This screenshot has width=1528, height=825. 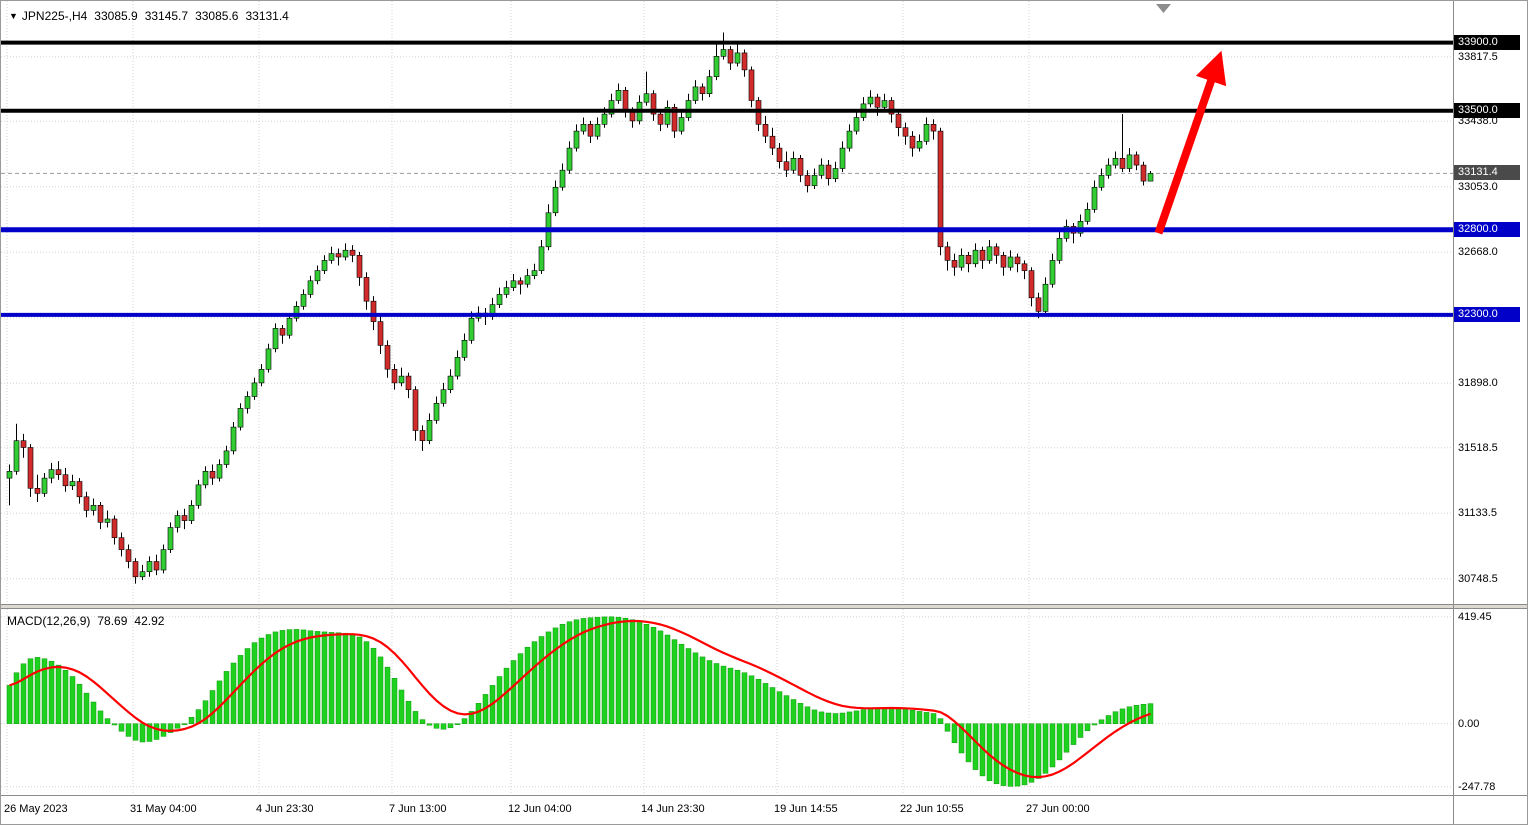 I want to click on axis-divider, so click(x=1490, y=606).